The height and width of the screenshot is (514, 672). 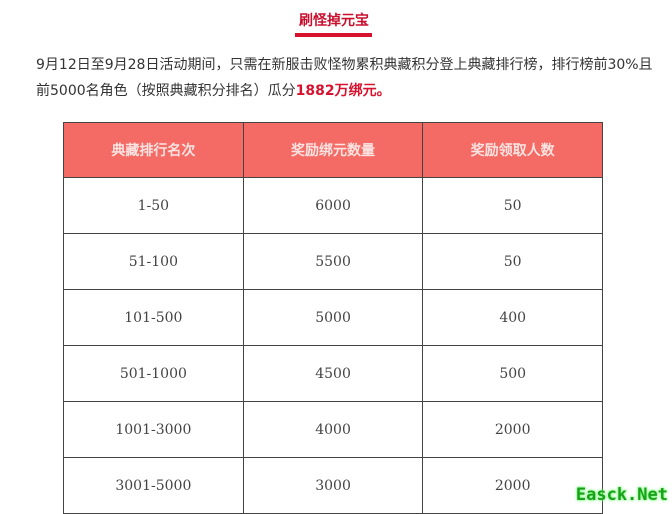 I want to click on table-row: 1001-3000 4000 2000, so click(x=333, y=429).